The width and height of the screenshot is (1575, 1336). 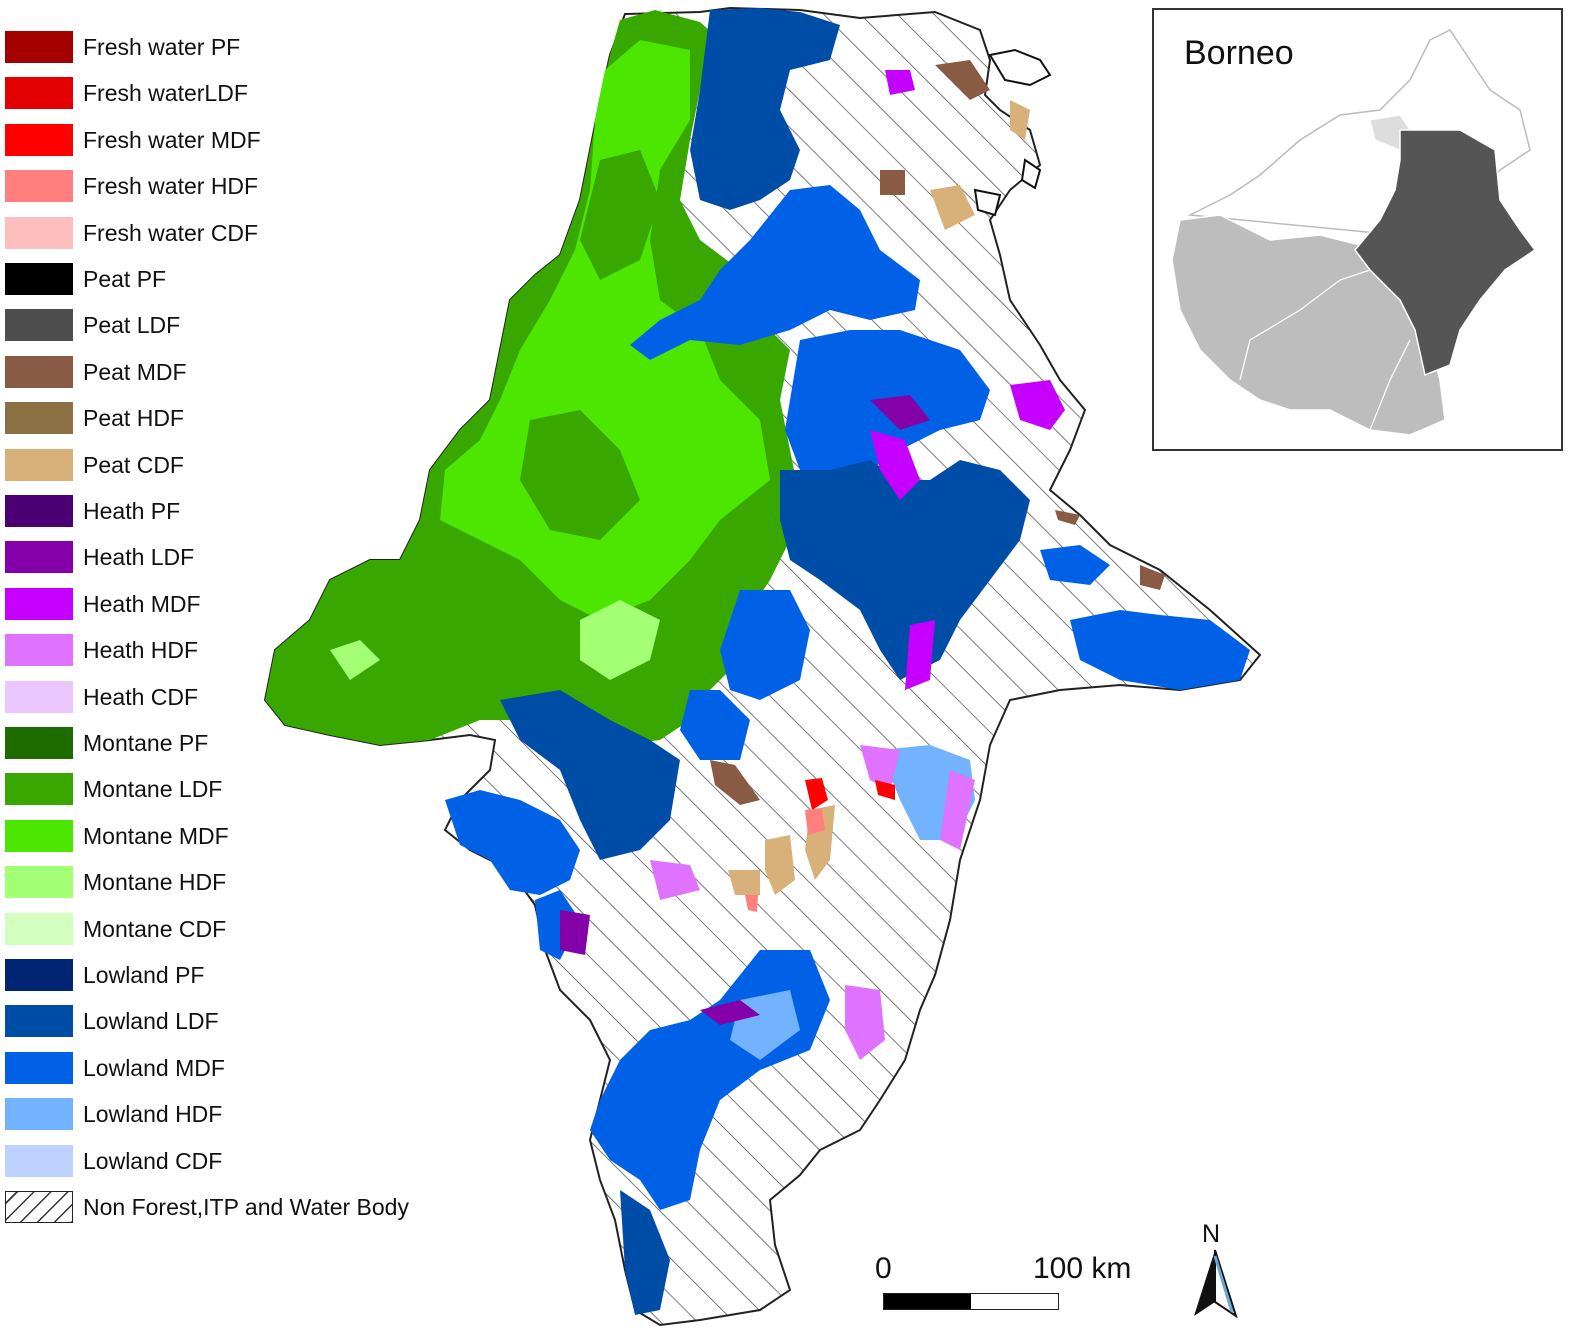 What do you see at coordinates (900, 412) in the screenshot?
I see `heath-ldf-zone` at bounding box center [900, 412].